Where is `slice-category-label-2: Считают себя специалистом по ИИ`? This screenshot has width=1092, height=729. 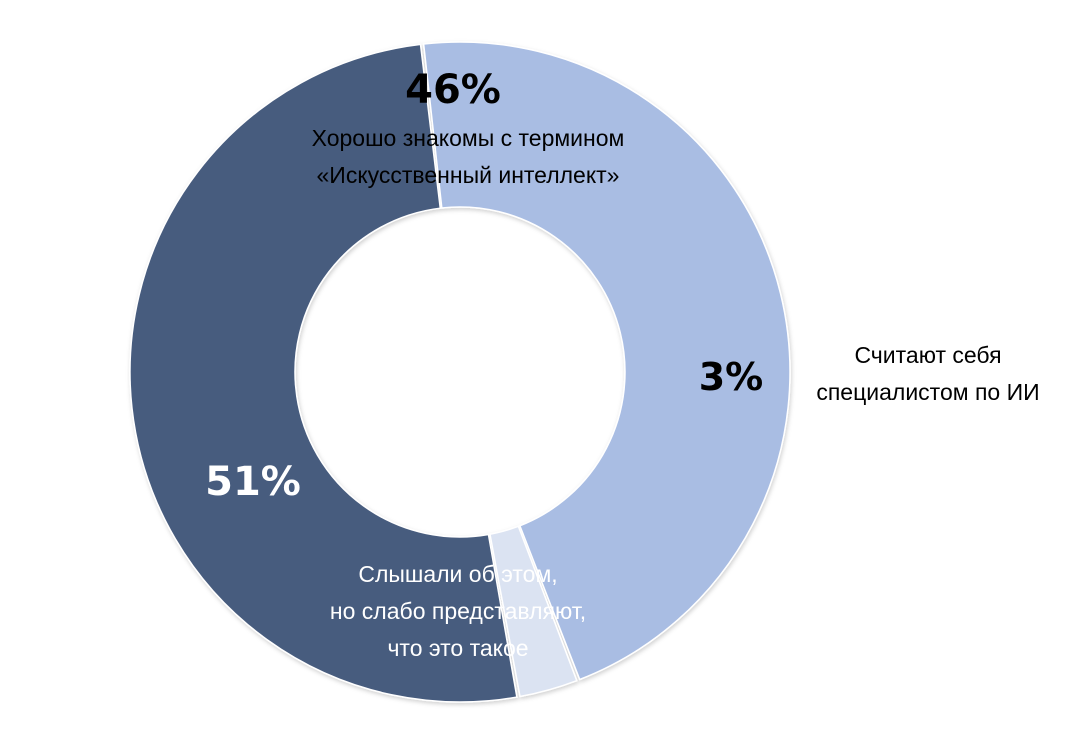 slice-category-label-2: Считают себя специалистом по ИИ is located at coordinates (927, 373).